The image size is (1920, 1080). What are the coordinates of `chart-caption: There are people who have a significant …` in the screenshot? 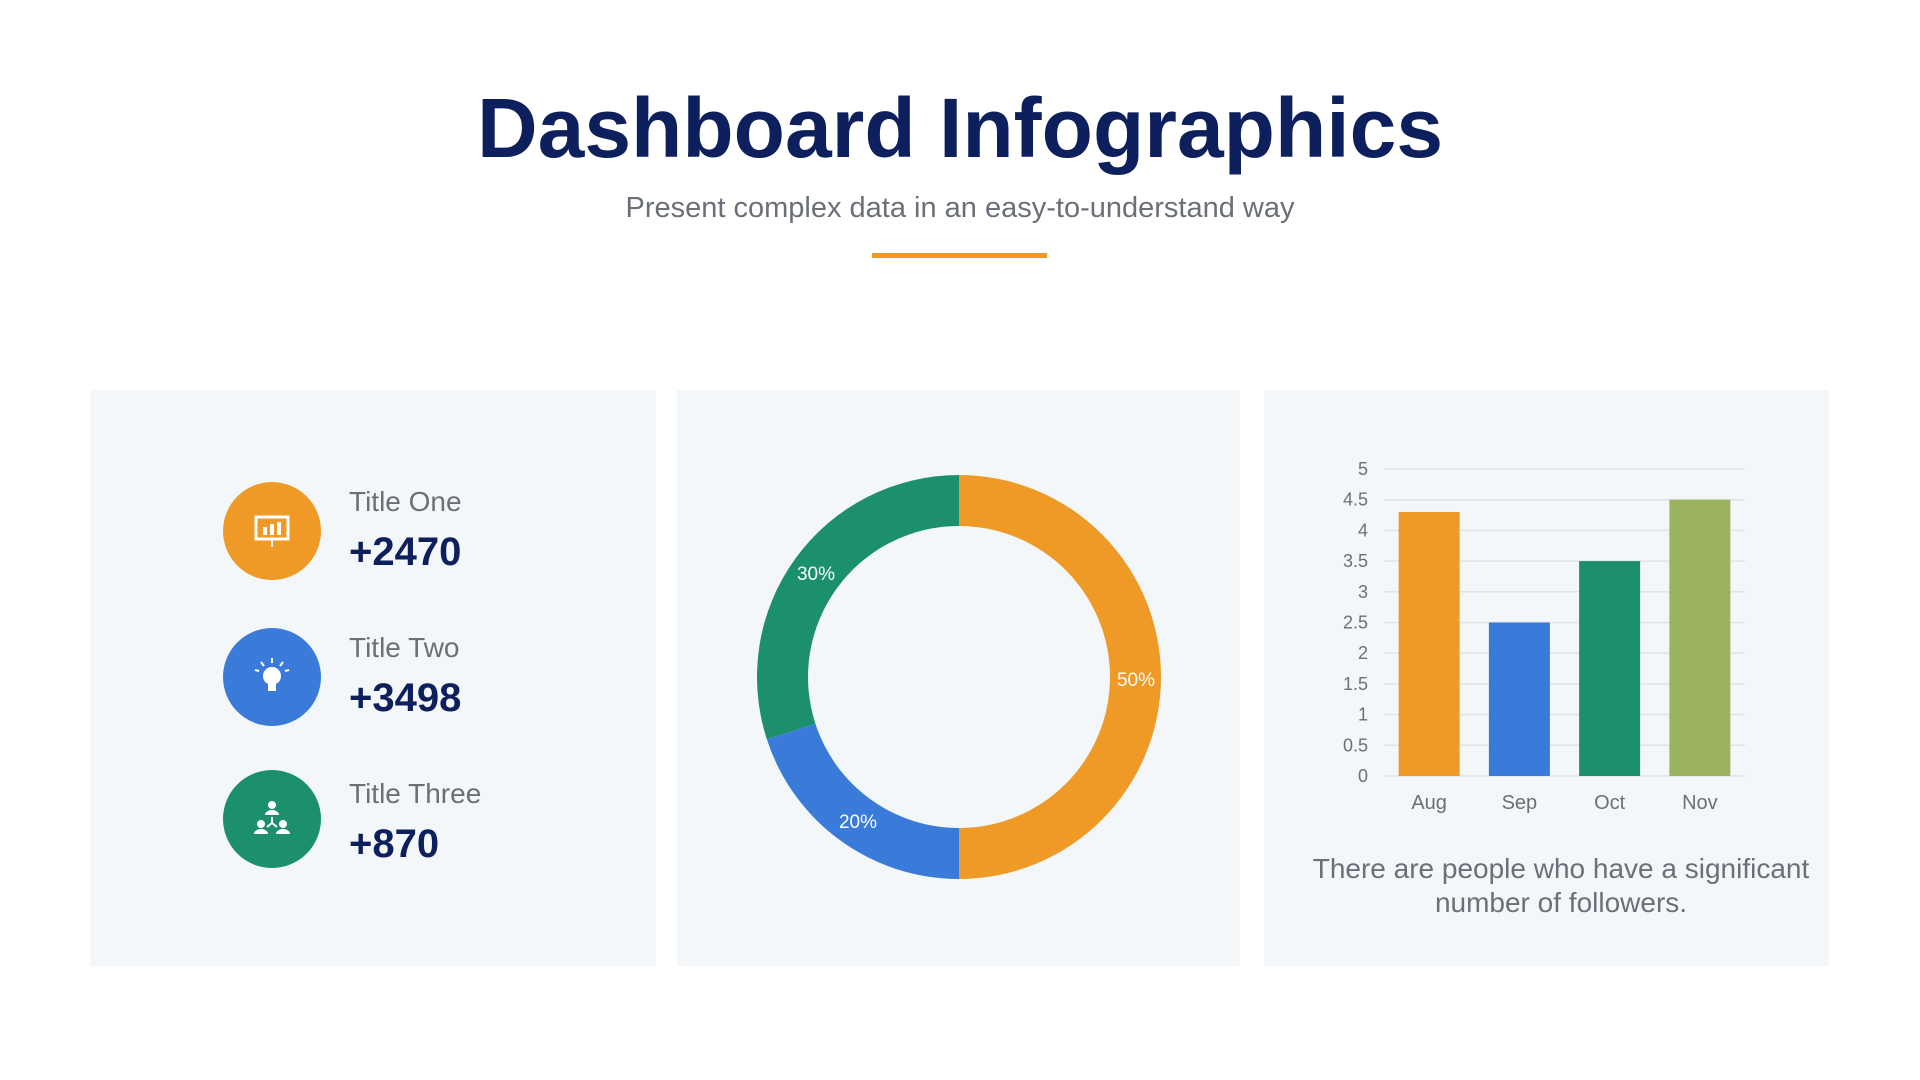 It's located at (1561, 885).